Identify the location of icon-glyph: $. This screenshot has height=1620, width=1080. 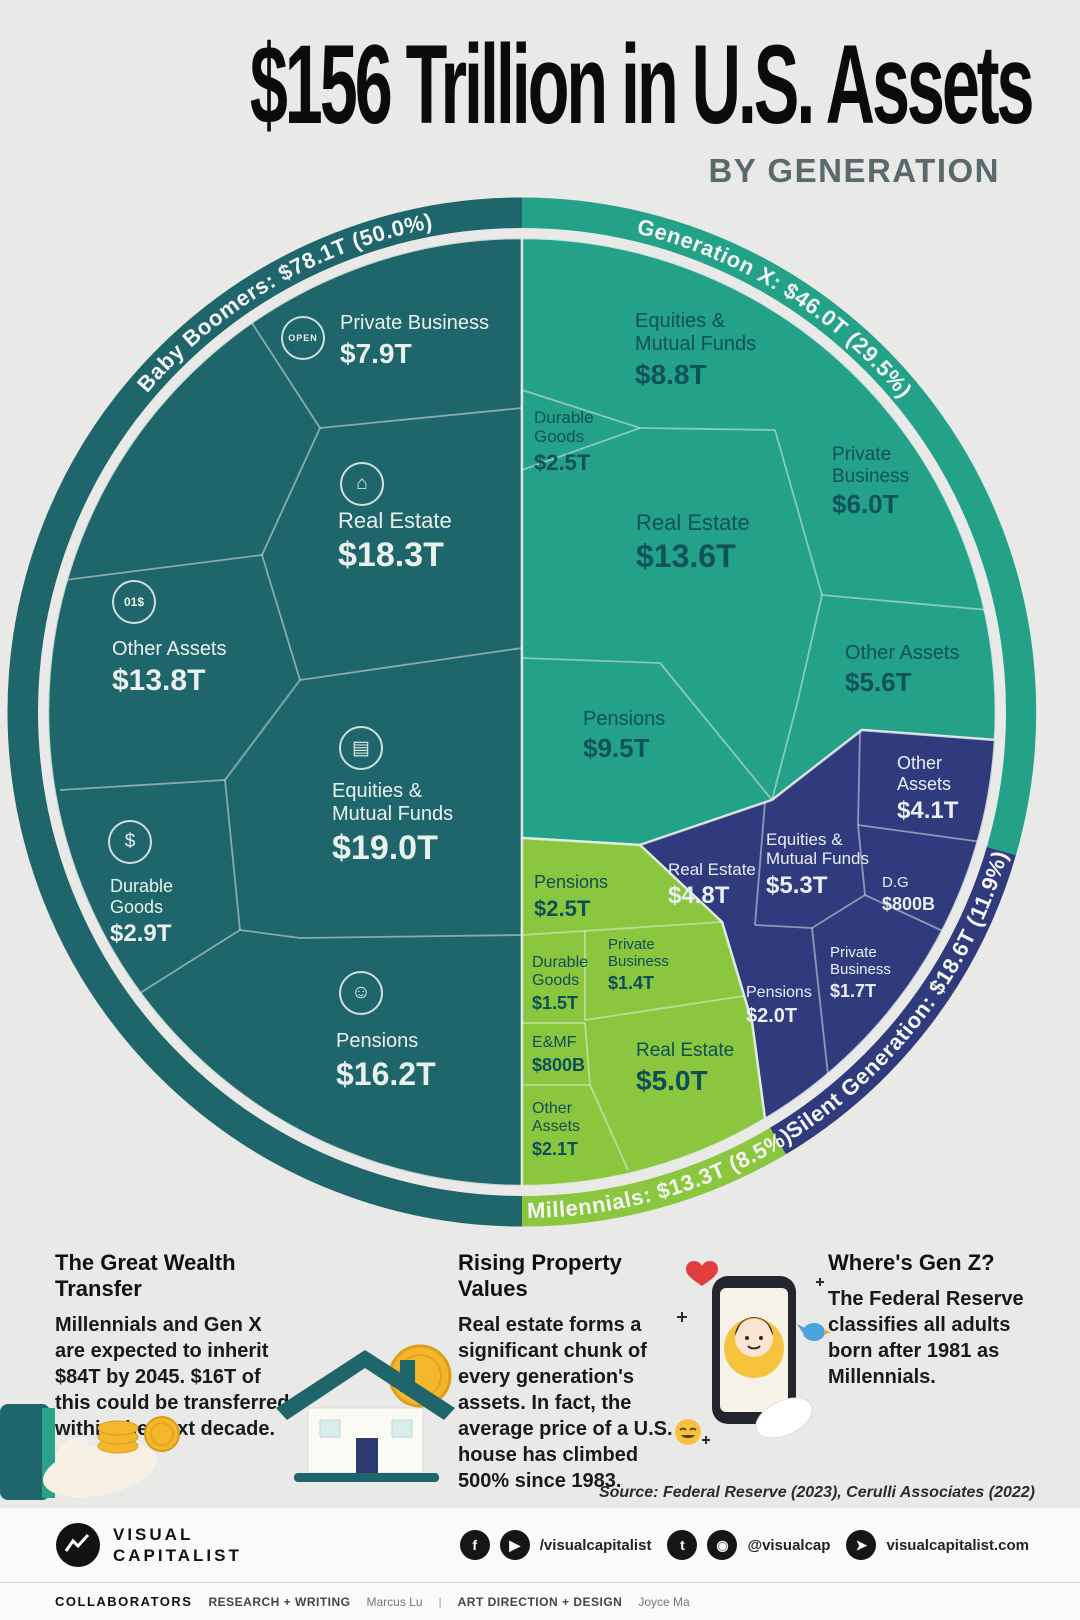
(130, 841).